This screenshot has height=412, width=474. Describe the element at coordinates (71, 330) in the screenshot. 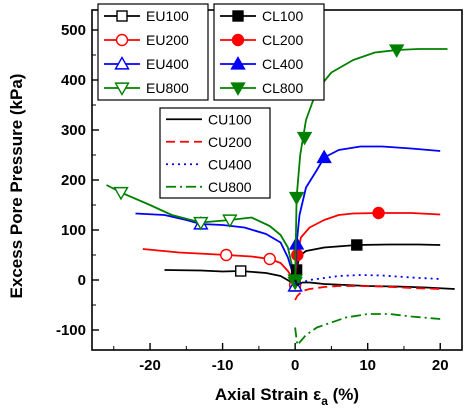

I see `y-tick-label: -100` at that location.